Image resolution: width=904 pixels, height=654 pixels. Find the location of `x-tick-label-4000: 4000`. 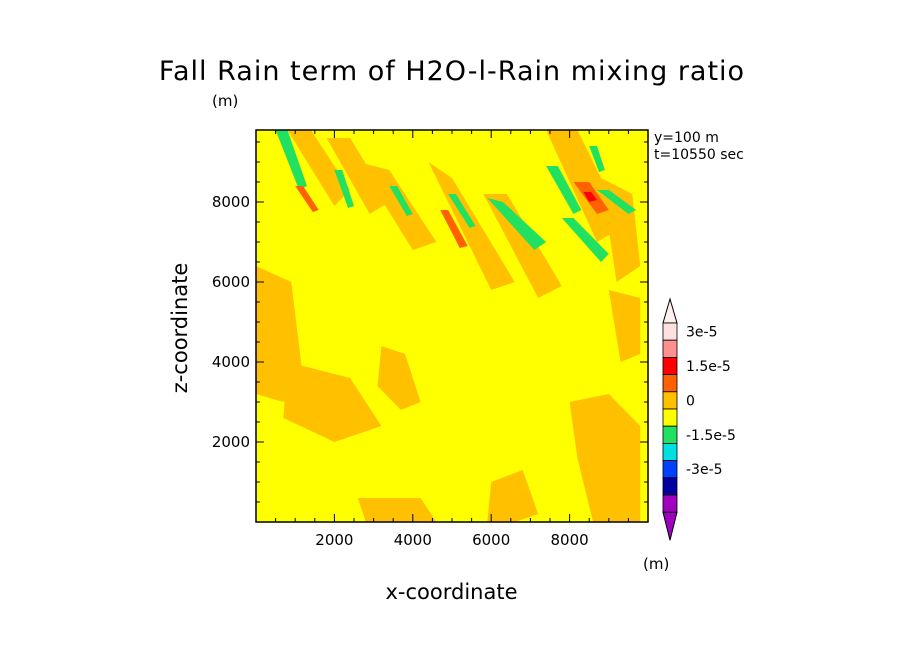

x-tick-label-4000: 4000 is located at coordinates (413, 540).